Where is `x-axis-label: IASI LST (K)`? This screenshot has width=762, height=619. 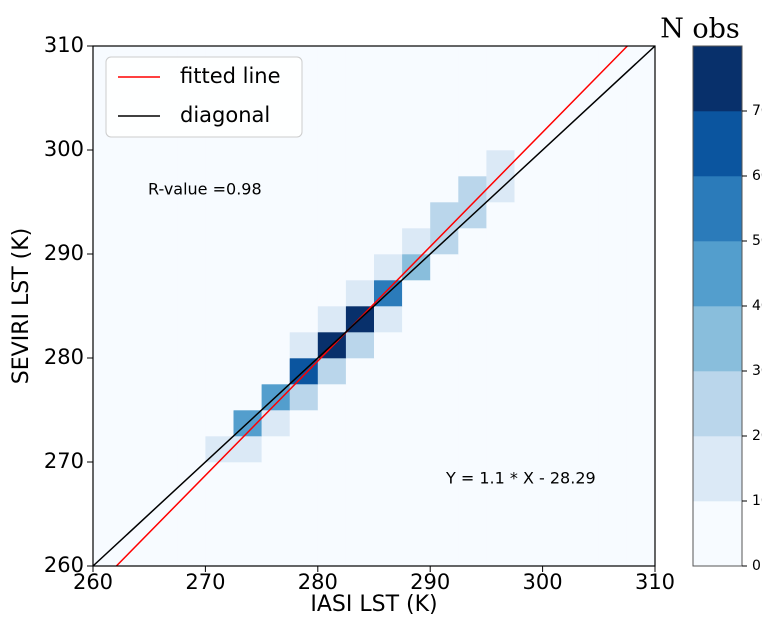 x-axis-label: IASI LST (K) is located at coordinates (373, 604).